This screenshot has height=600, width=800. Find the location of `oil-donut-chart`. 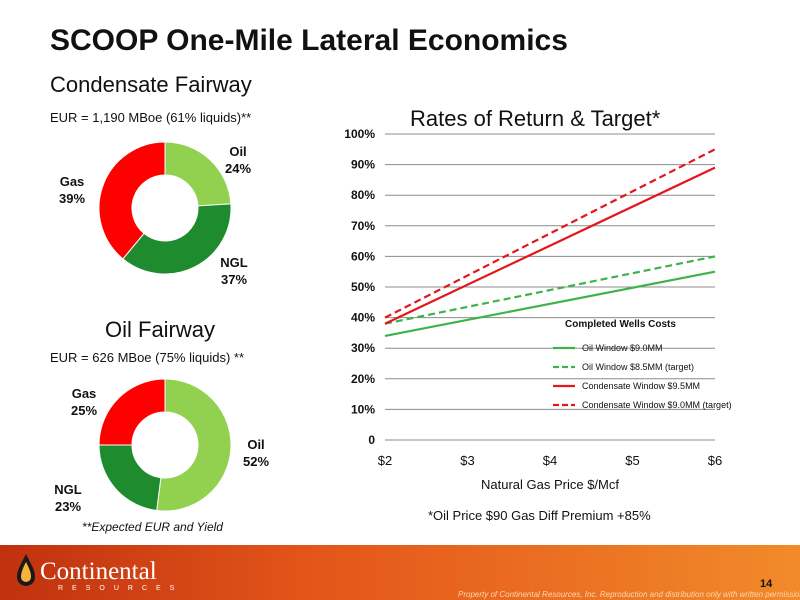

oil-donut-chart is located at coordinates (165, 445).